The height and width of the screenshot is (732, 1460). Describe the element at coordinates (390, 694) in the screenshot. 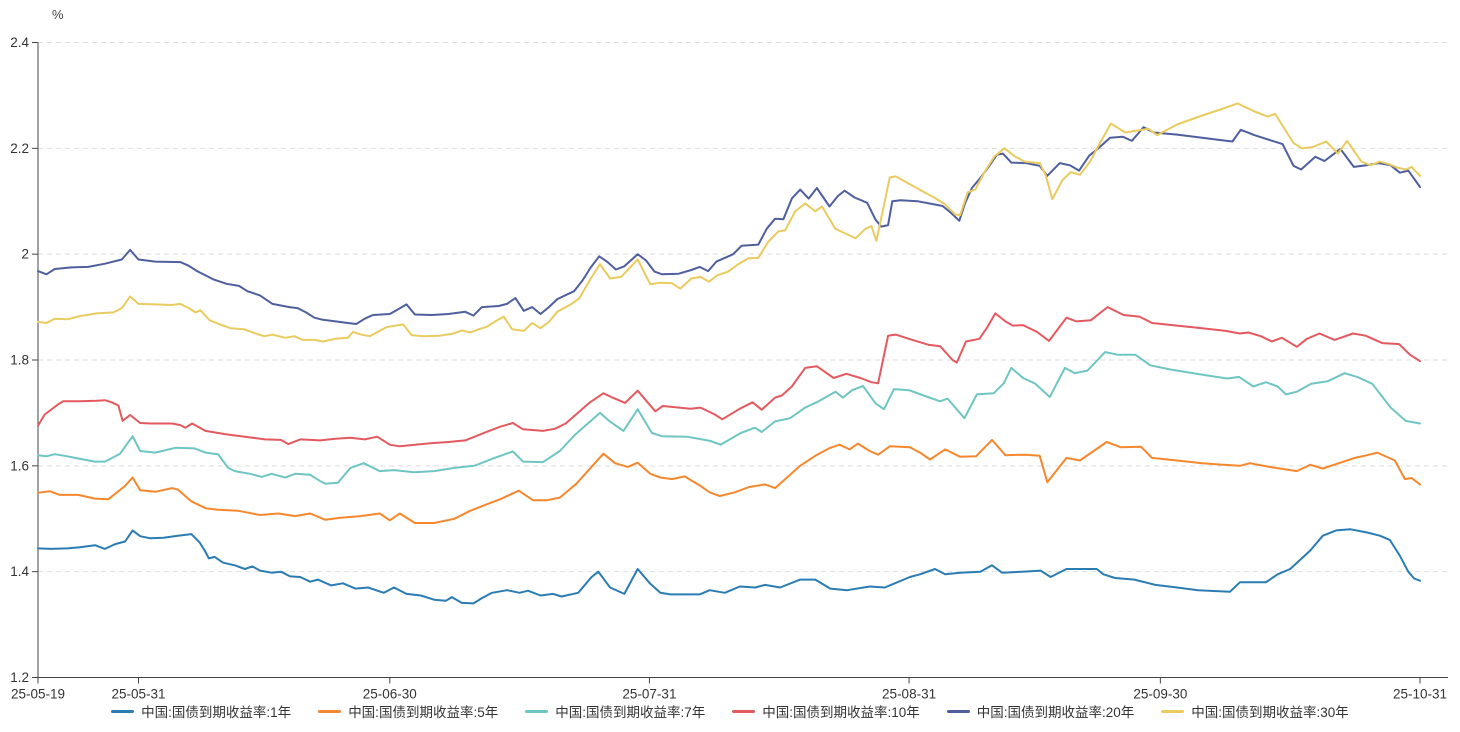

I see `x-tick-label: 25-06-30` at that location.